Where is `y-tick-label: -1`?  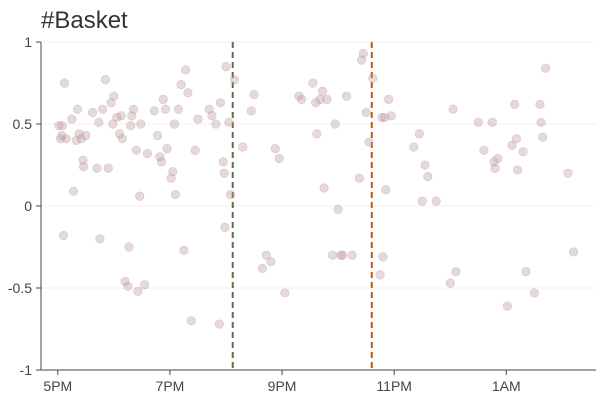
y-tick-label: -1 is located at coordinates (26, 370).